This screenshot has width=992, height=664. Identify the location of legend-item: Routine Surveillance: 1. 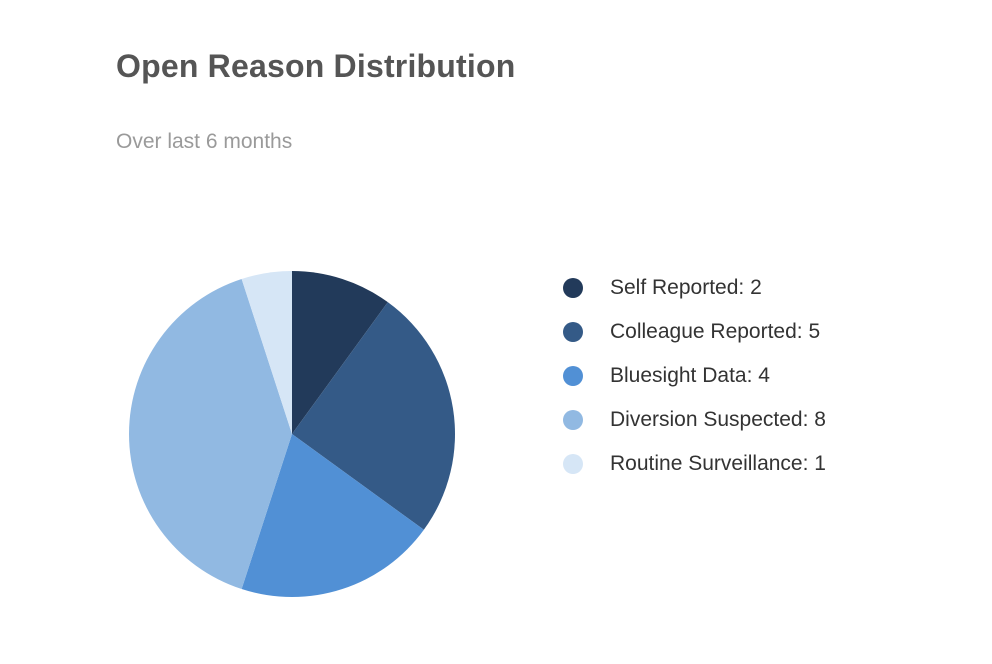
(694, 464).